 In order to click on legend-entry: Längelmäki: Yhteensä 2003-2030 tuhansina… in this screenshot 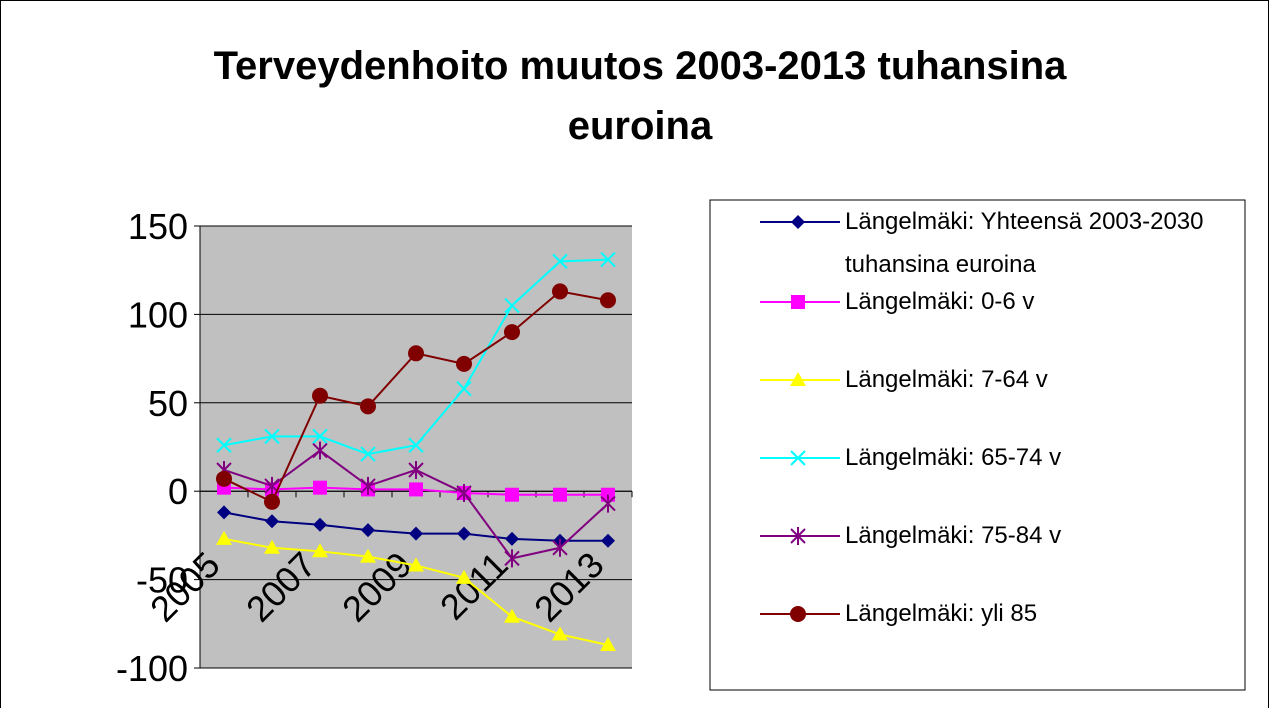, I will do `click(1024, 243)`.